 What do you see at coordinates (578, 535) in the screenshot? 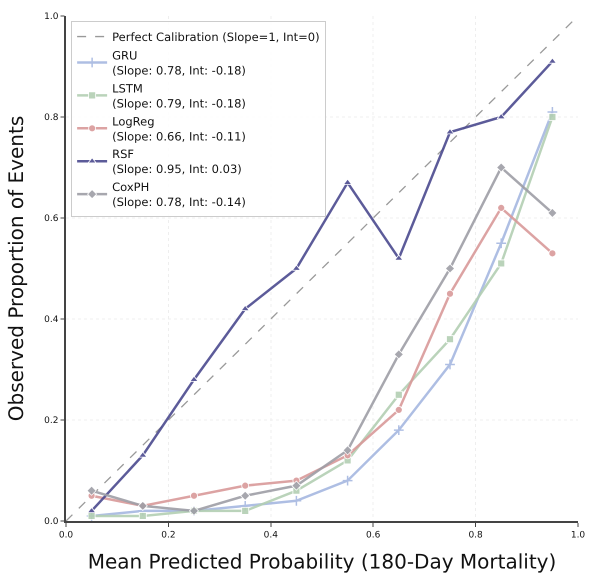
I see `x-tick-label: 1.0` at bounding box center [578, 535].